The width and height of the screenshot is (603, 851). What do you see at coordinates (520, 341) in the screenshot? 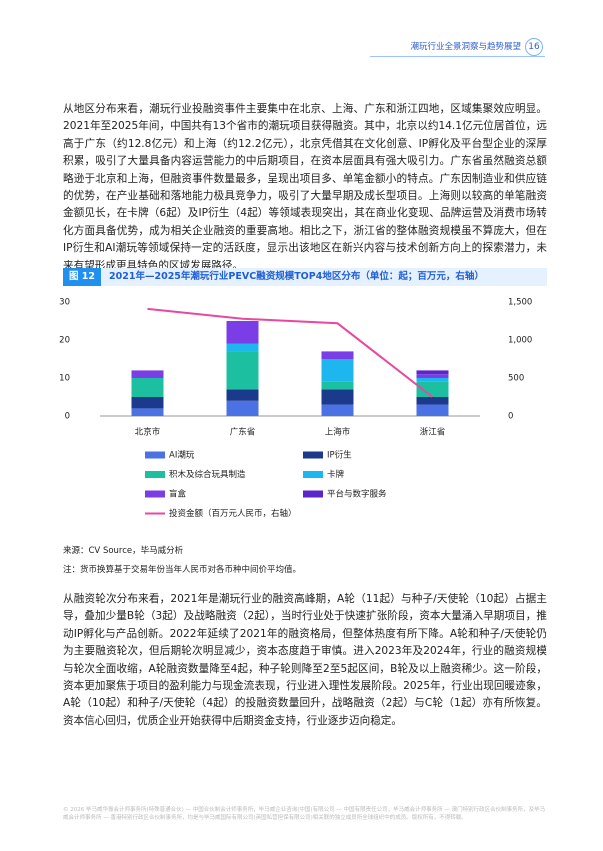
I see `y2-tick-label: 1,000` at bounding box center [520, 341].